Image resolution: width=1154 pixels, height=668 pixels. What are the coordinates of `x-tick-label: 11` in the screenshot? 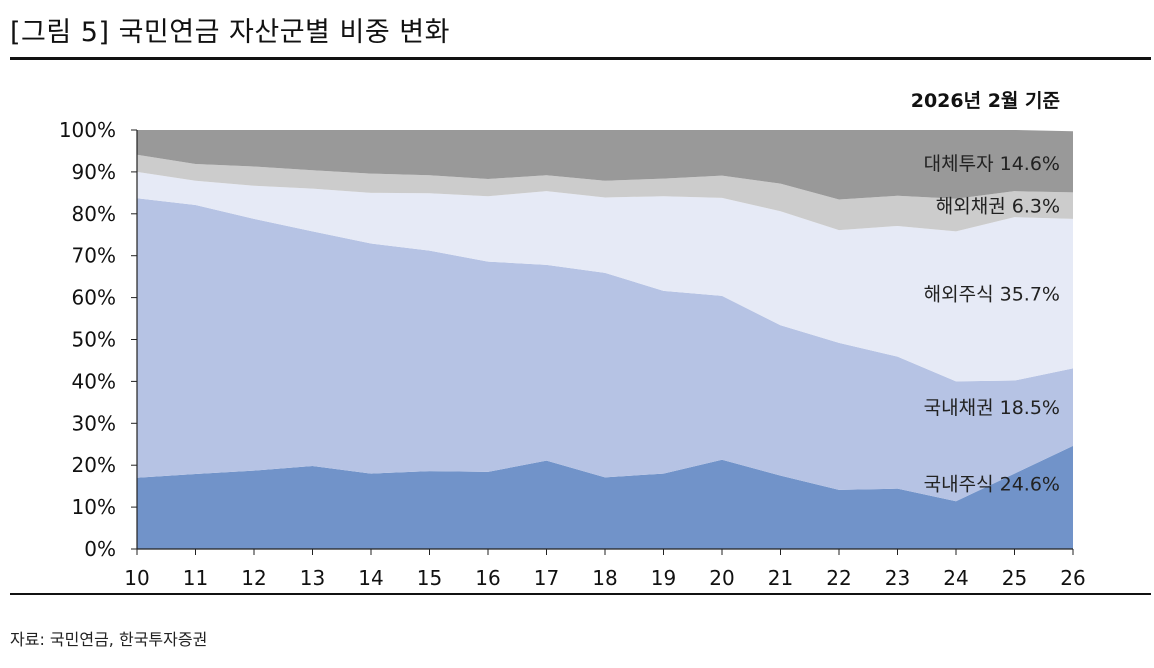 It's located at (195, 578).